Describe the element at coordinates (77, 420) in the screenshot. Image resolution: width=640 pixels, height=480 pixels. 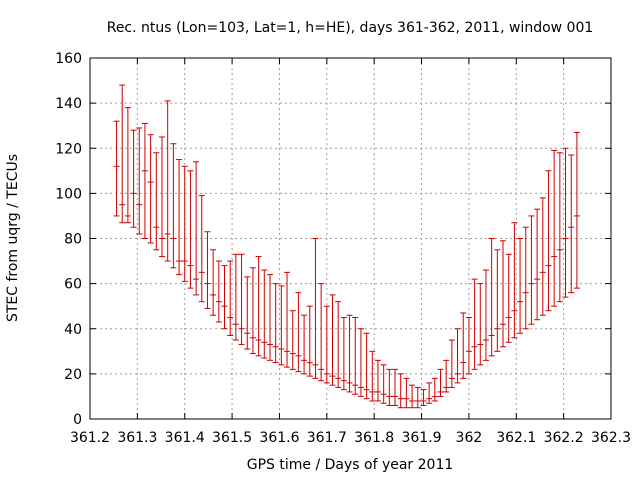
I see `y-tick-label: 0` at that location.